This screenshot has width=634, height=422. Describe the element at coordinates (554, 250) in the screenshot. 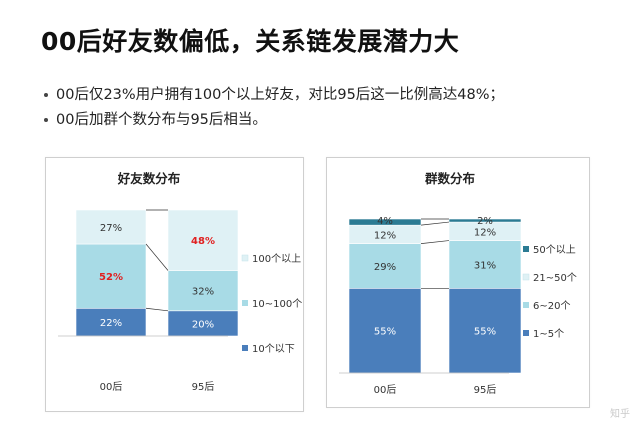

I see `legend-label: 50个以上` at that location.